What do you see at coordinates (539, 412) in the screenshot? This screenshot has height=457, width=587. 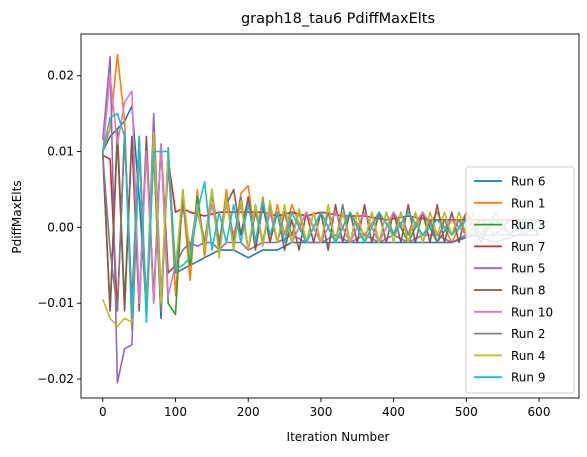 I see `x-tick-label: 600` at bounding box center [539, 412].